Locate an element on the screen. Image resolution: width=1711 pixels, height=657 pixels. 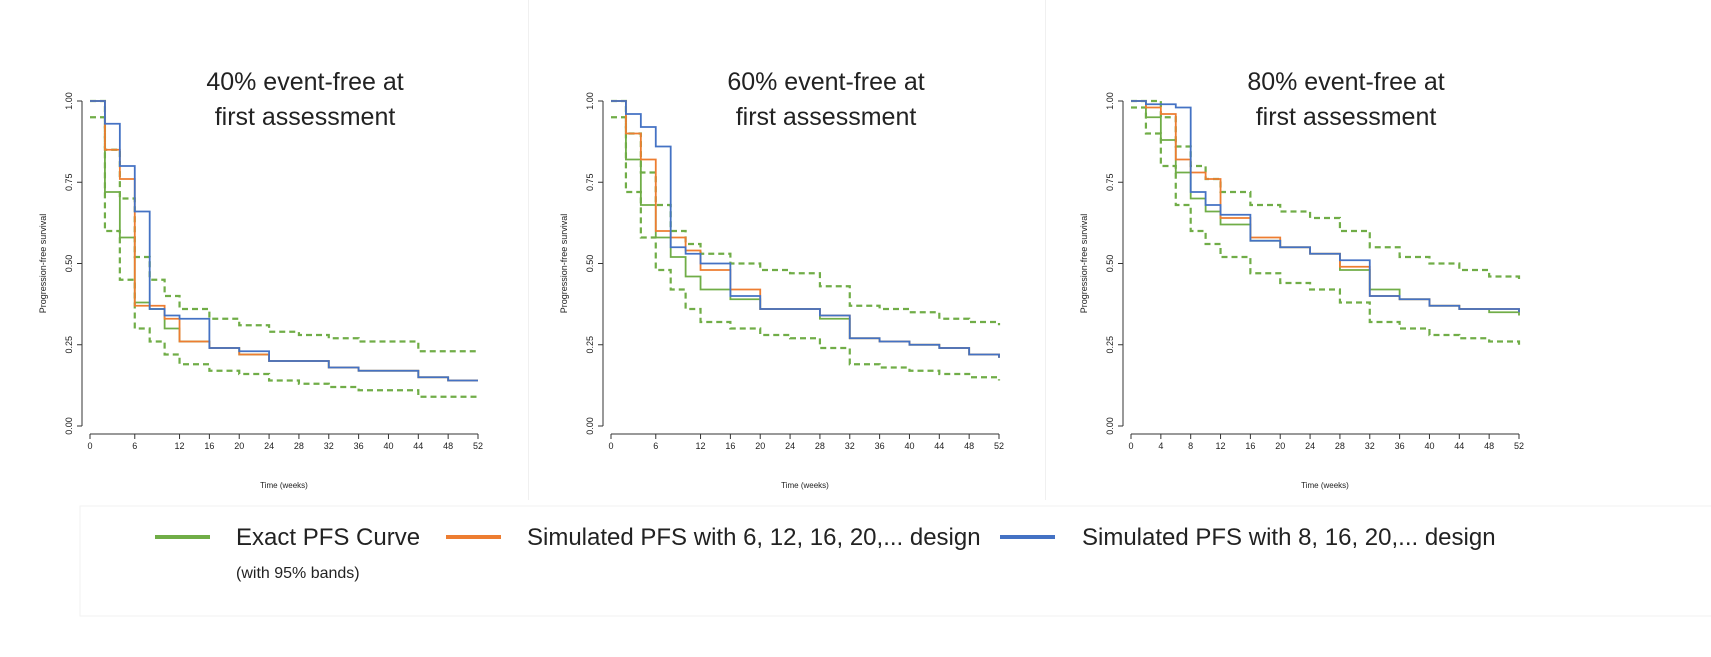
x-tick-label: 4 is located at coordinates (1160, 446).